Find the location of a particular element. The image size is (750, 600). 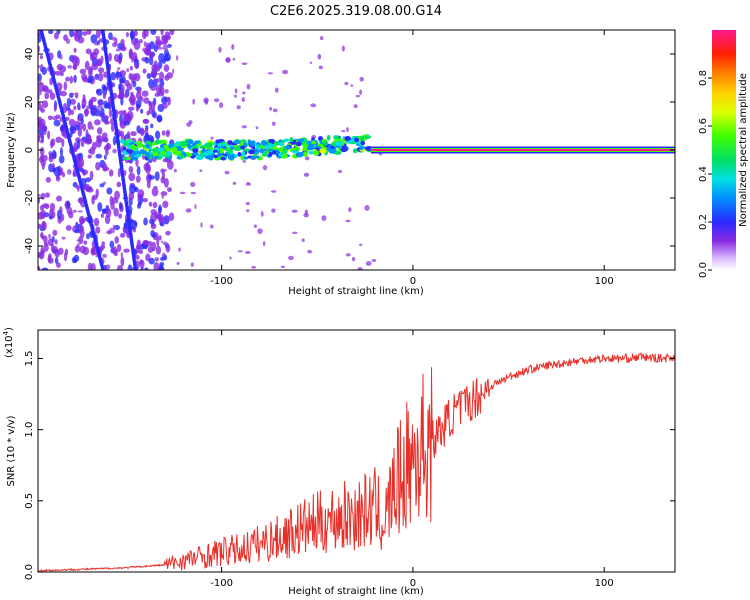

colorbar-tick-label: 0.6 is located at coordinates (703, 126).